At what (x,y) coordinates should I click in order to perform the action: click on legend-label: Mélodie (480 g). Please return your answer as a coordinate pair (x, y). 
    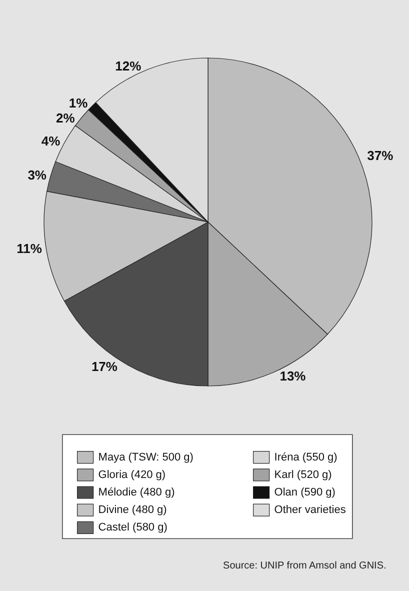
    Looking at the image, I should click on (136, 492).